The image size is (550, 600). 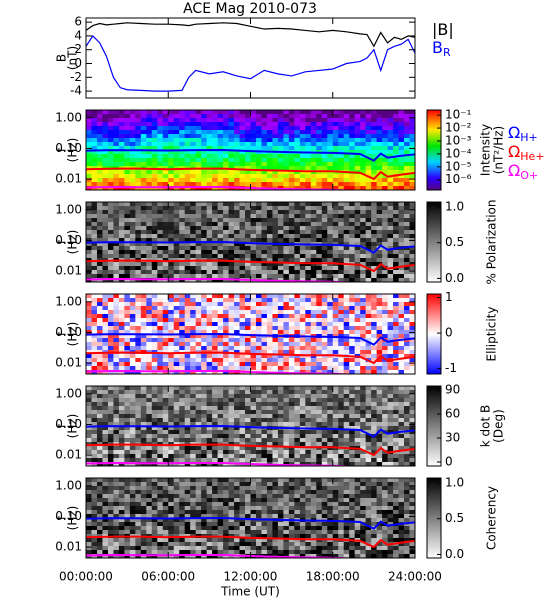 I want to click on y-tick-label: 0.01, so click(x=68, y=455).